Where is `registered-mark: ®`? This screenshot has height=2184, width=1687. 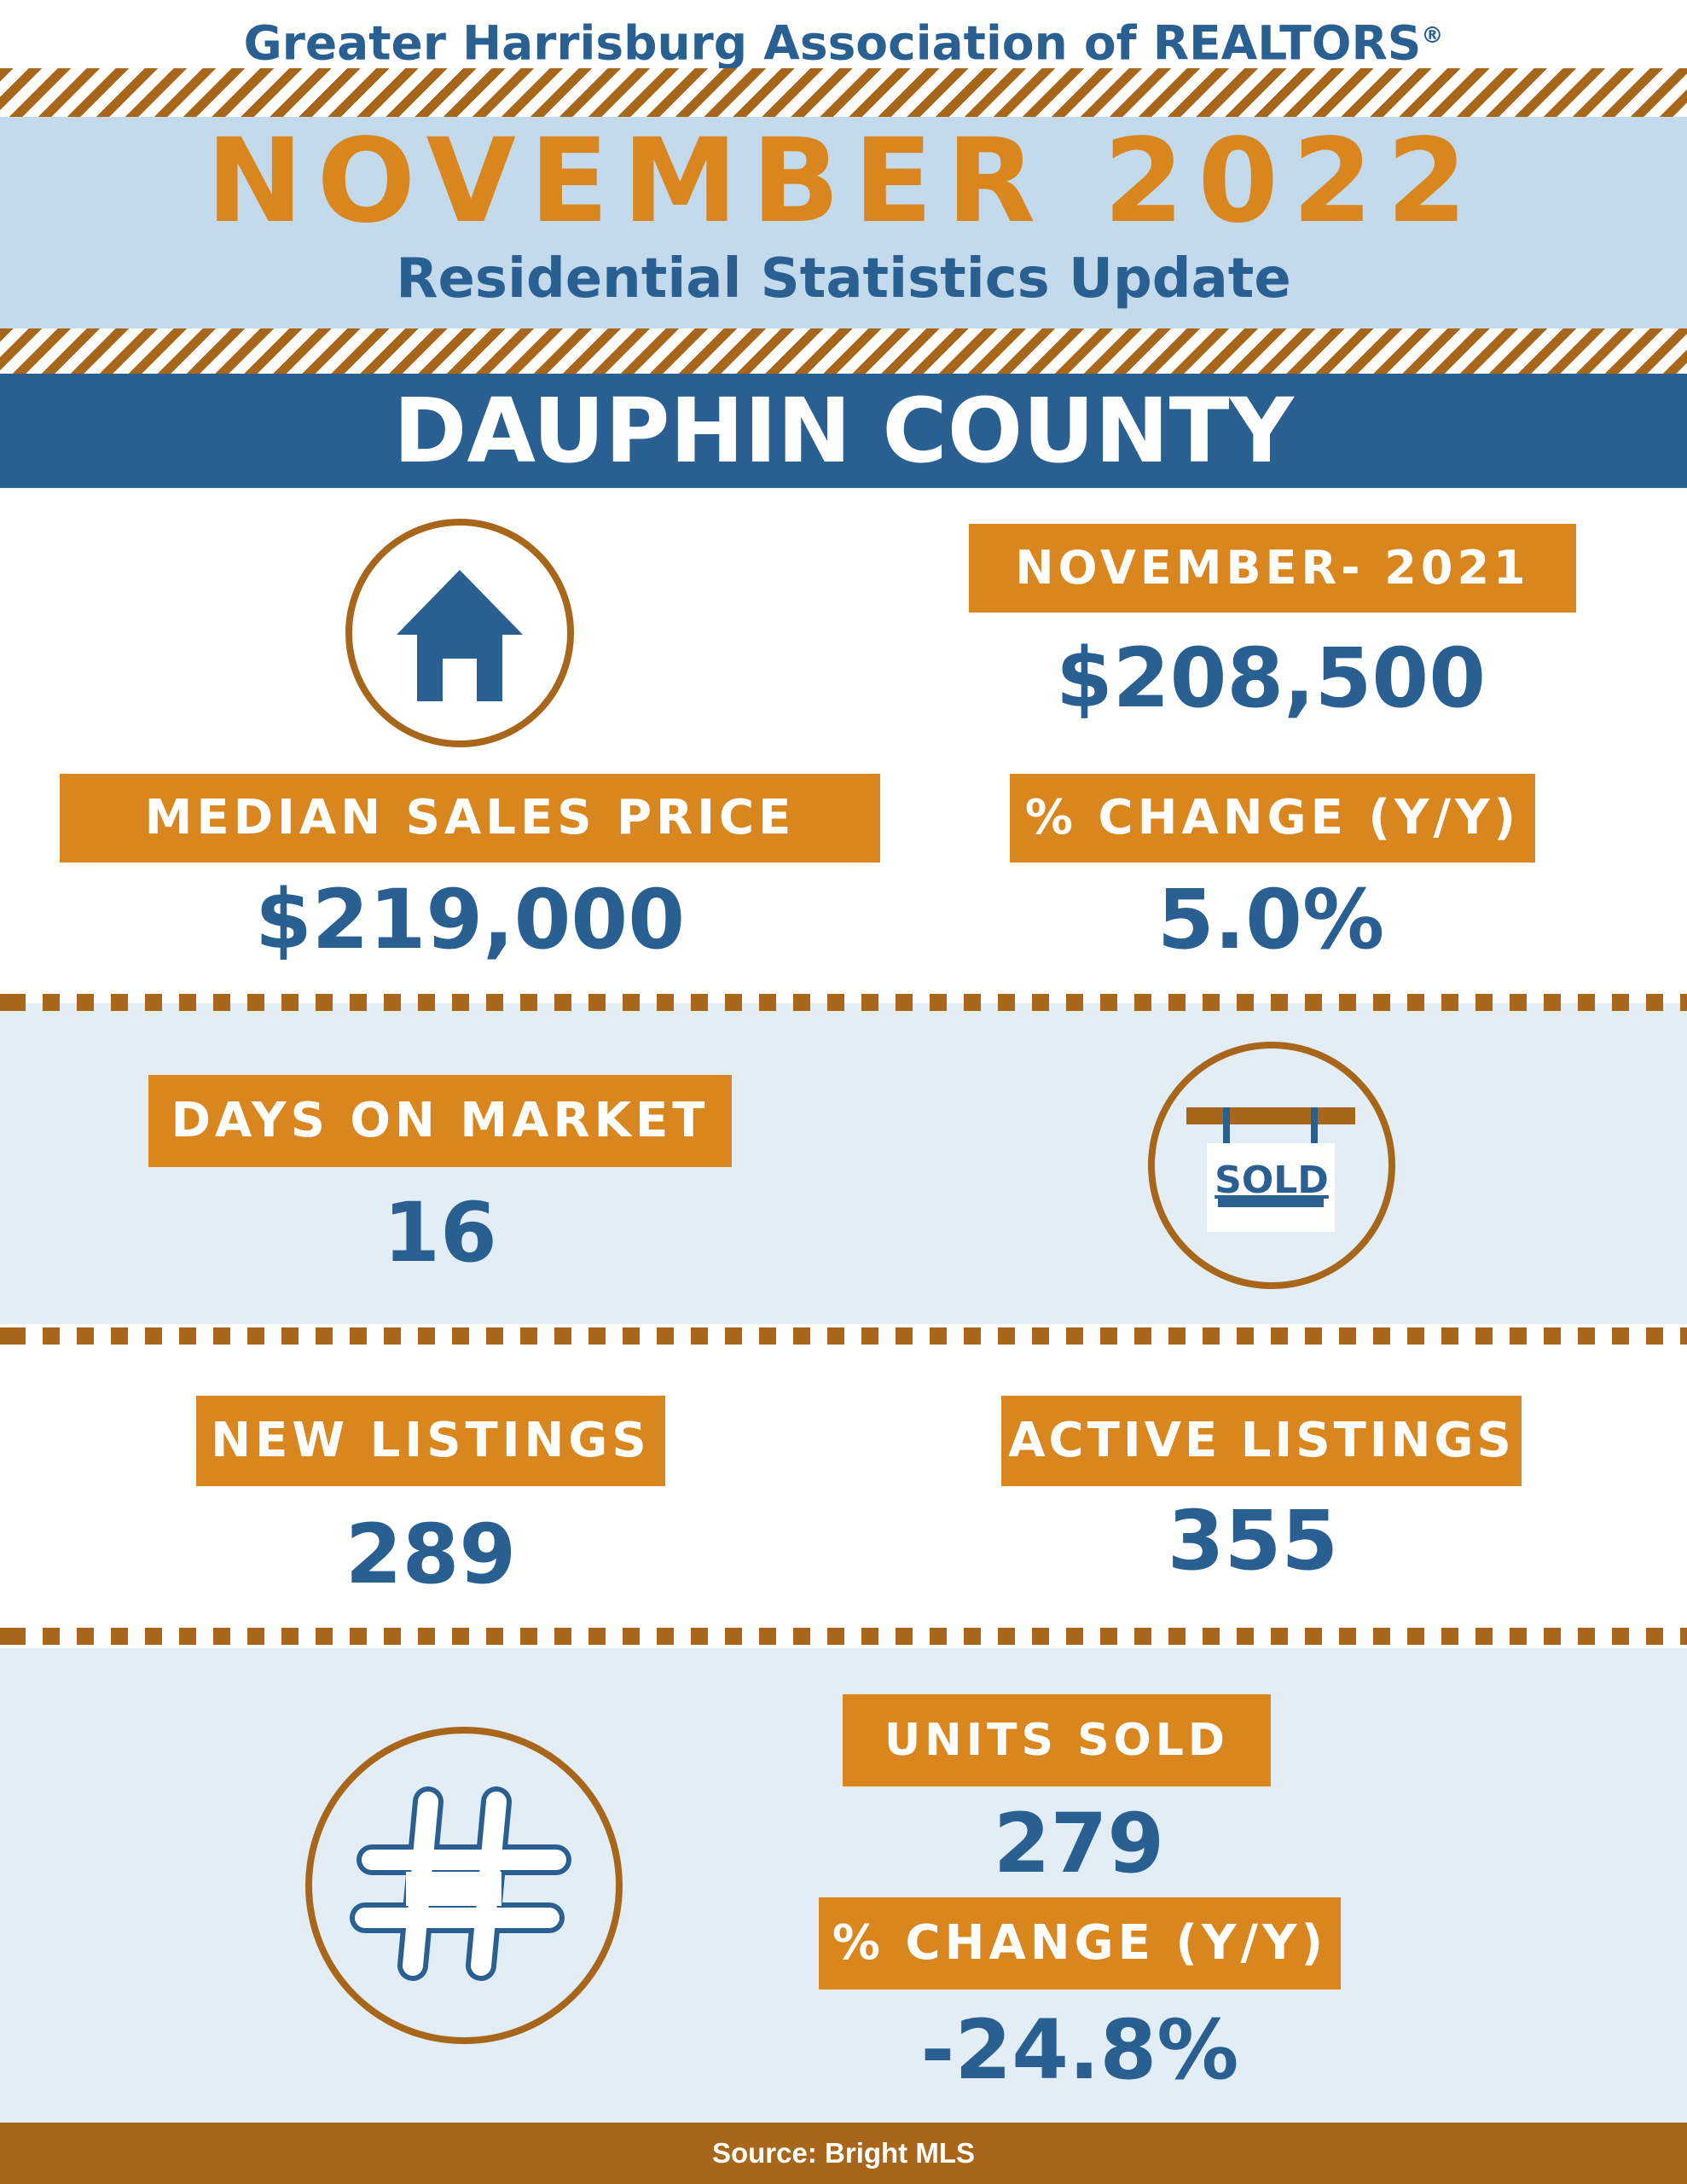 registered-mark: ® is located at coordinates (1433, 36).